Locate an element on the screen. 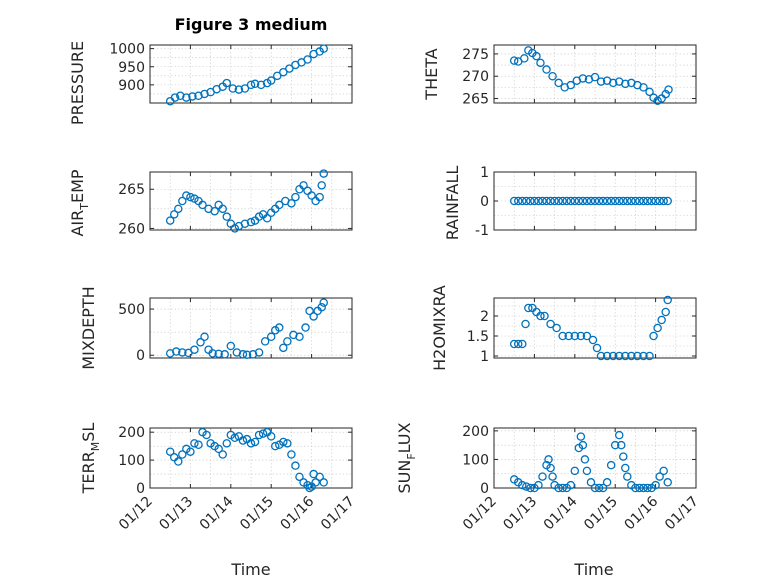 Image resolution: width=778 pixels, height=583 pixels. chart-title: Figure 3 medium is located at coordinates (251, 24).